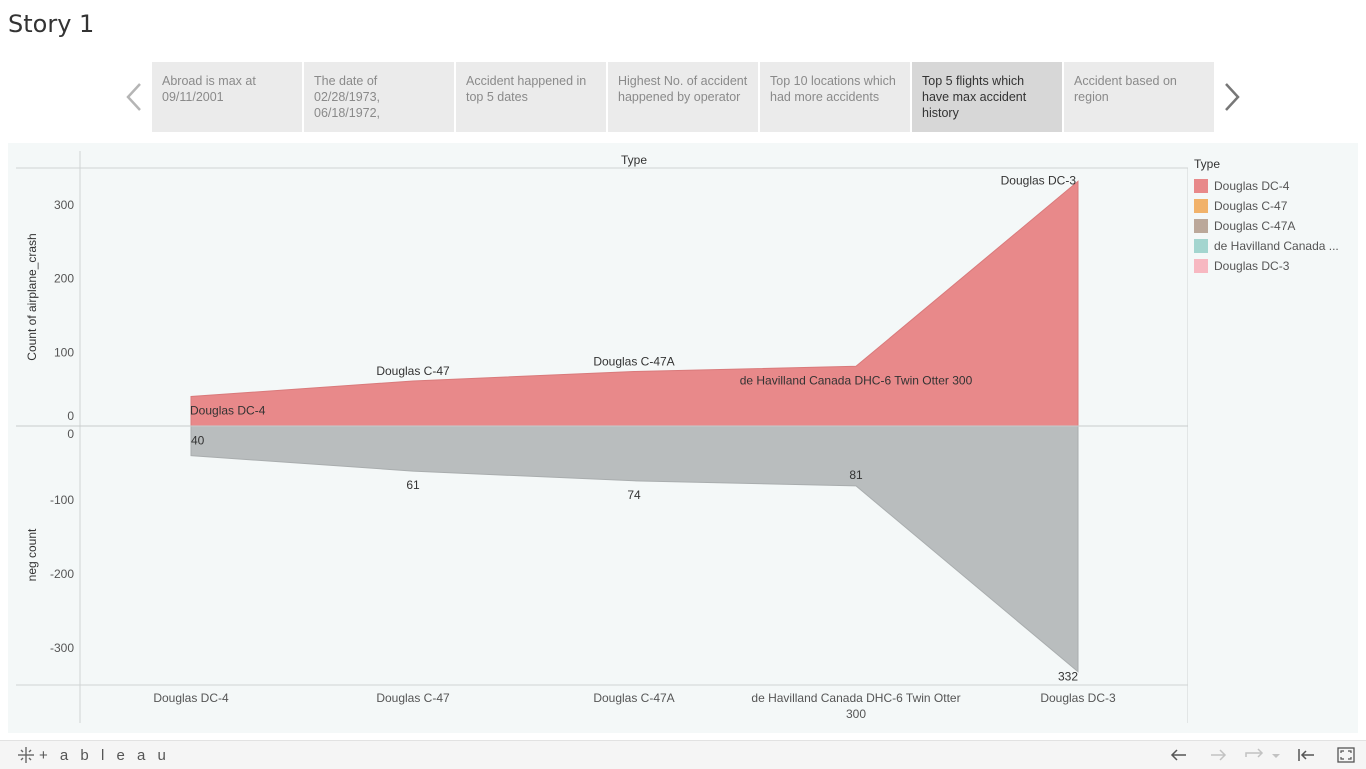 Image resolution: width=1366 pixels, height=769 pixels. Describe the element at coordinates (228, 411) in the screenshot. I see `data-label: Douglas DC-4` at that location.